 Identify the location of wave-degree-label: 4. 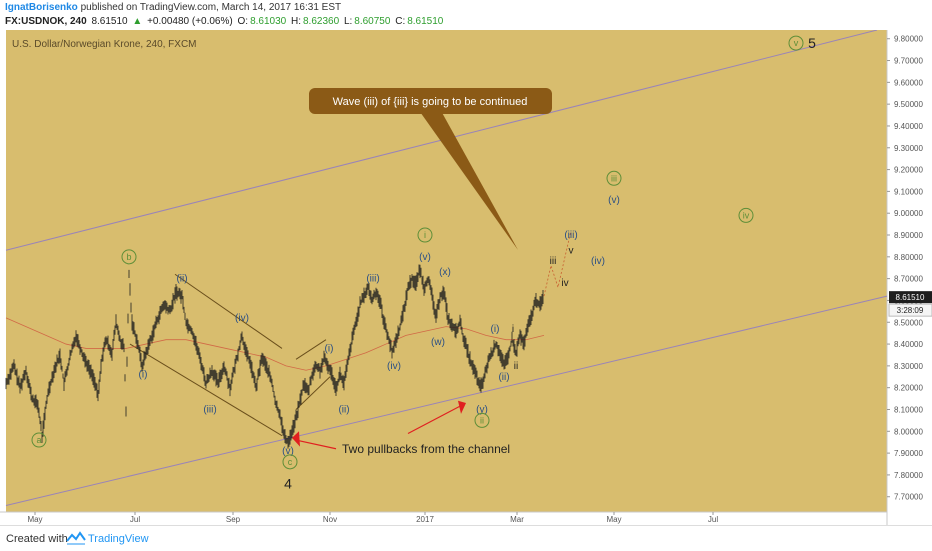
(288, 484).